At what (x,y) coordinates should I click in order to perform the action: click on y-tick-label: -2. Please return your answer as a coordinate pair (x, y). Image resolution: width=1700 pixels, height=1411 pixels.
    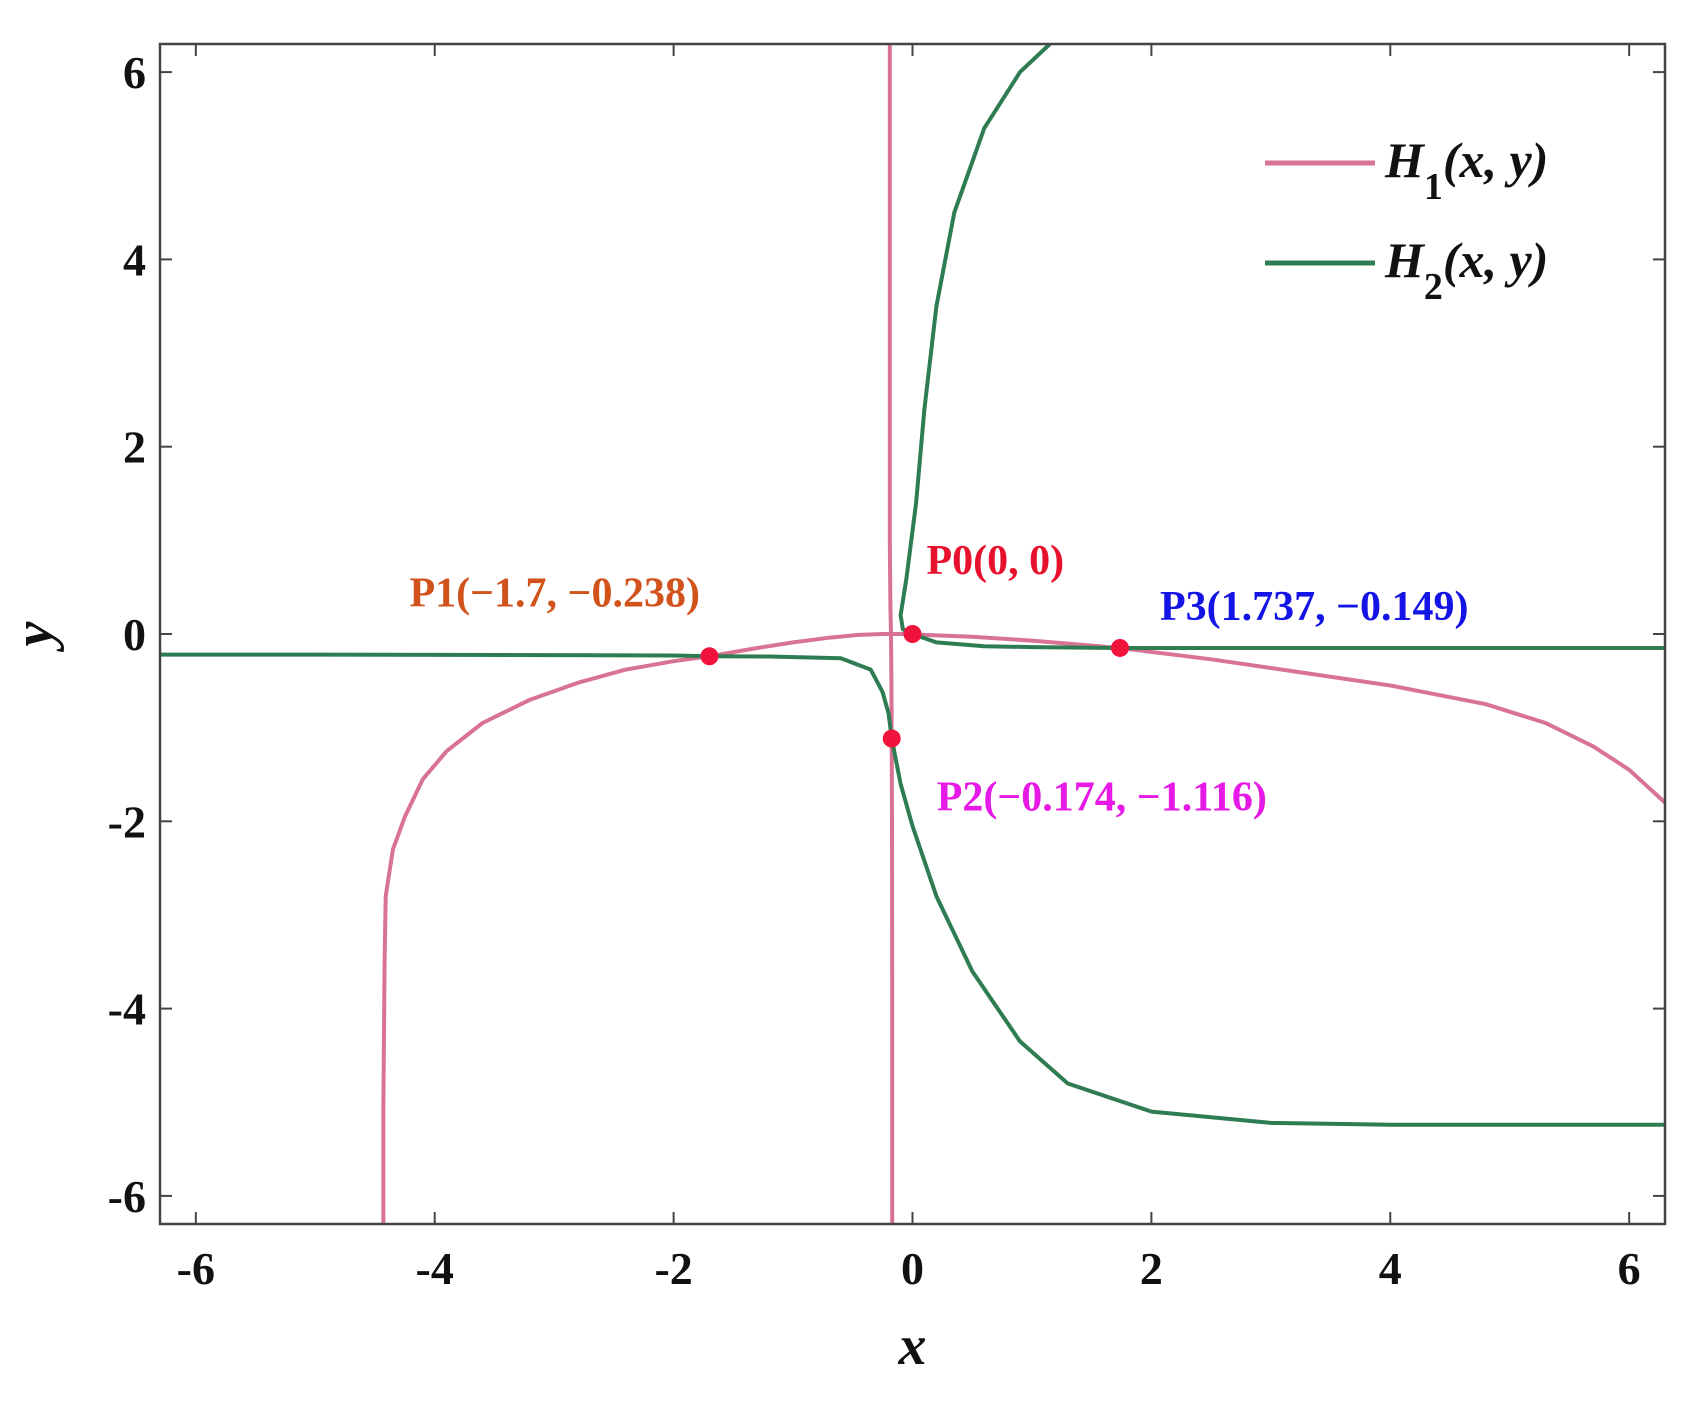
    Looking at the image, I should click on (127, 821).